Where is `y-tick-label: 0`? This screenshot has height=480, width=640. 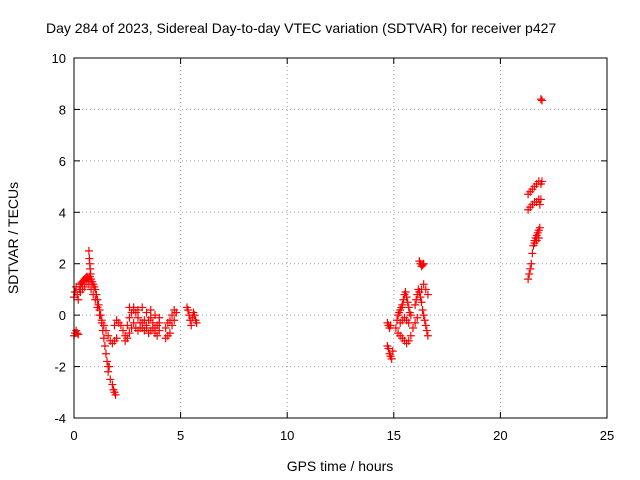 y-tick-label: 0 is located at coordinates (62, 315).